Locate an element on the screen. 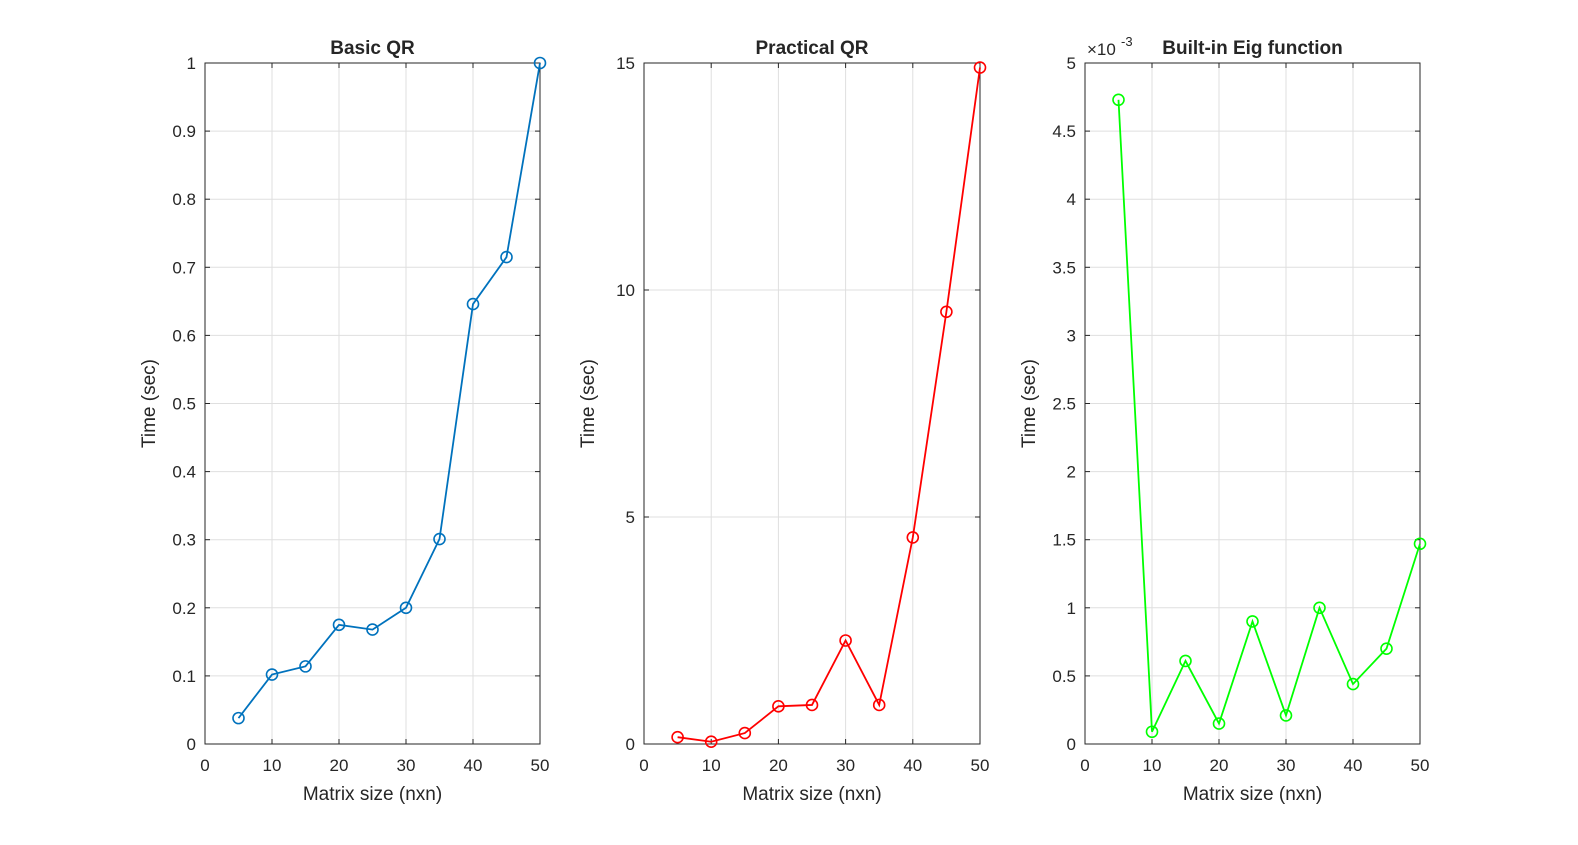 This screenshot has width=1578, height=845. y-tick-label: 0.6 is located at coordinates (184, 335).